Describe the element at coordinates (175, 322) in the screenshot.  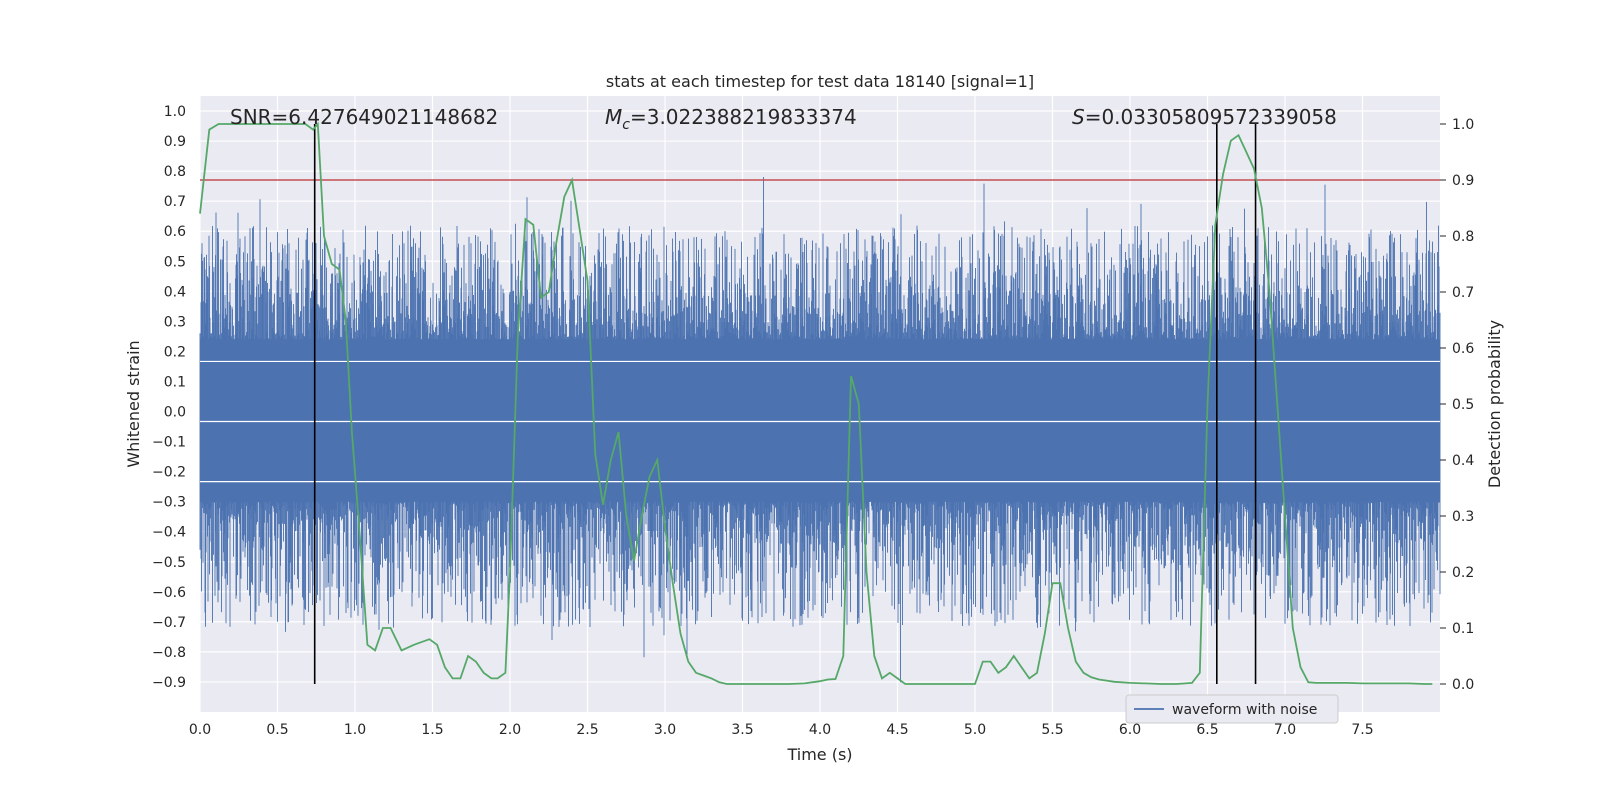
I see `y-tick-label: 0.3` at that location.